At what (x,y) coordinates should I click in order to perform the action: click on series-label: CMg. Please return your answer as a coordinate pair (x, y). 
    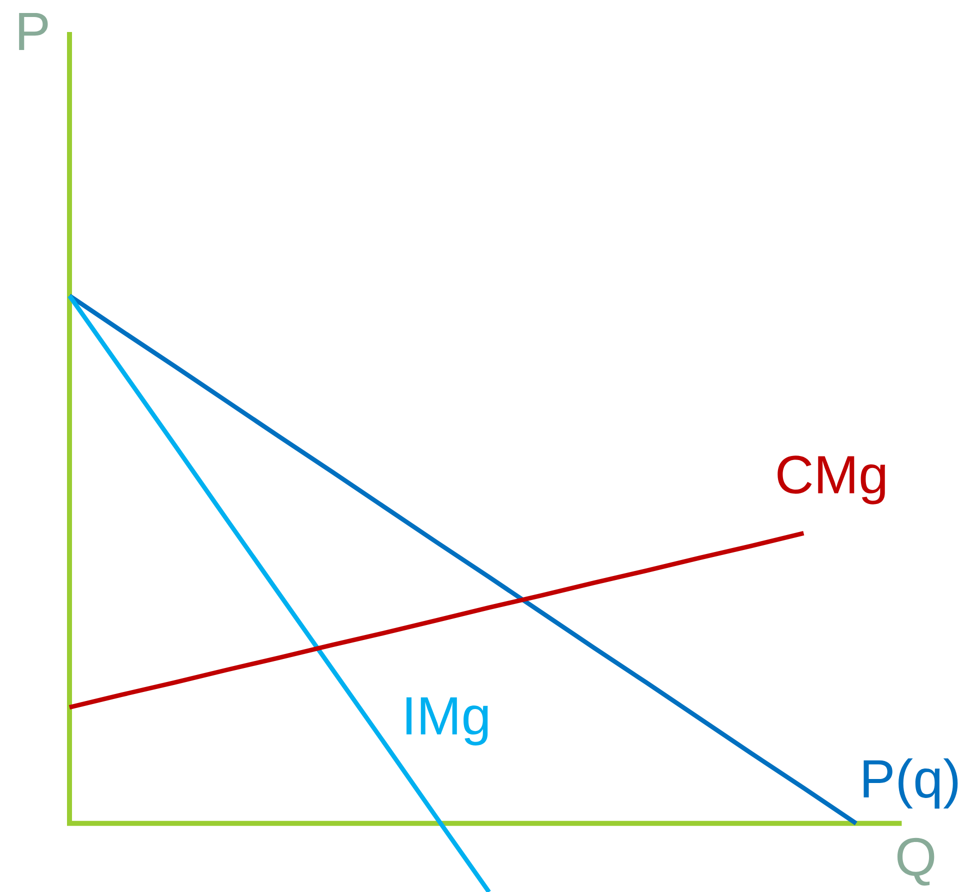
    Looking at the image, I should click on (832, 480).